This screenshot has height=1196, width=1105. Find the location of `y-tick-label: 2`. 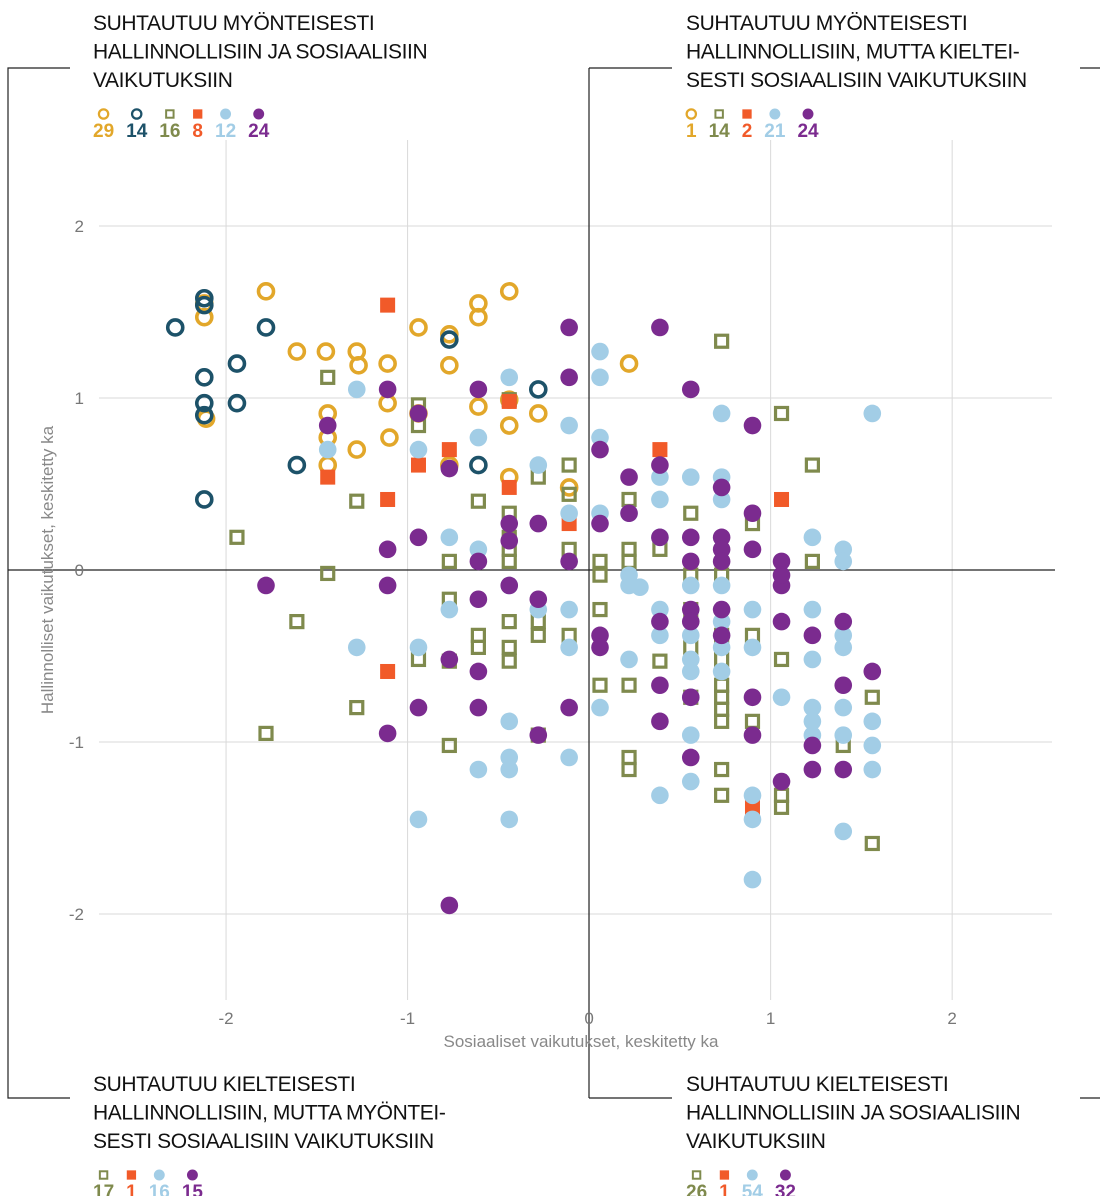

y-tick-label: 2 is located at coordinates (79, 226).